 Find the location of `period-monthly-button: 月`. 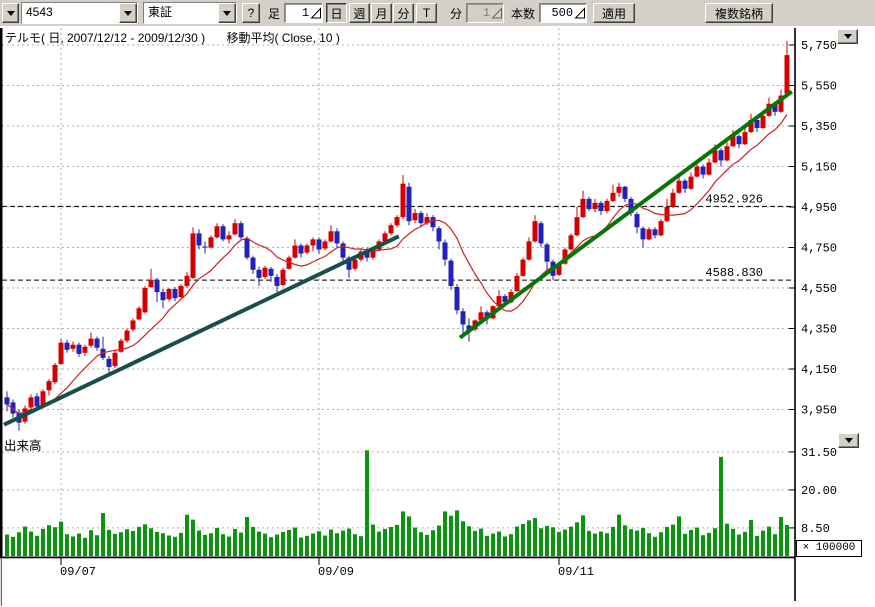

period-monthly-button: 月 is located at coordinates (382, 13).